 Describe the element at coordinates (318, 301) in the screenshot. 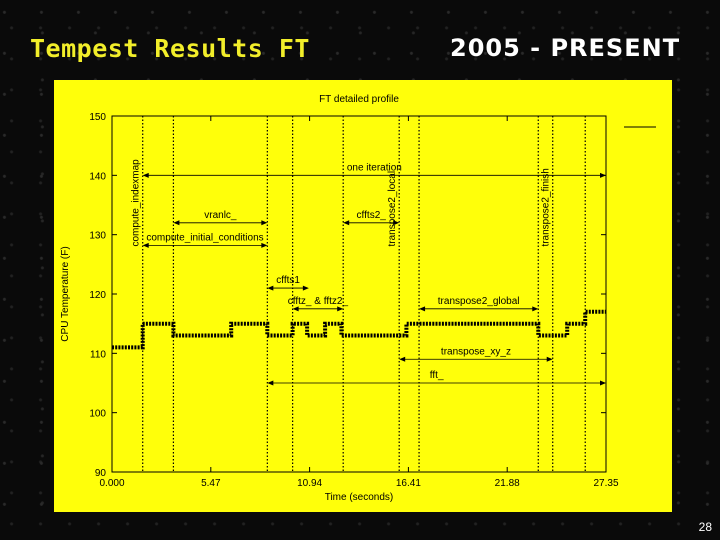

I see `annotation-label: cfftz_ & fftz2_` at that location.